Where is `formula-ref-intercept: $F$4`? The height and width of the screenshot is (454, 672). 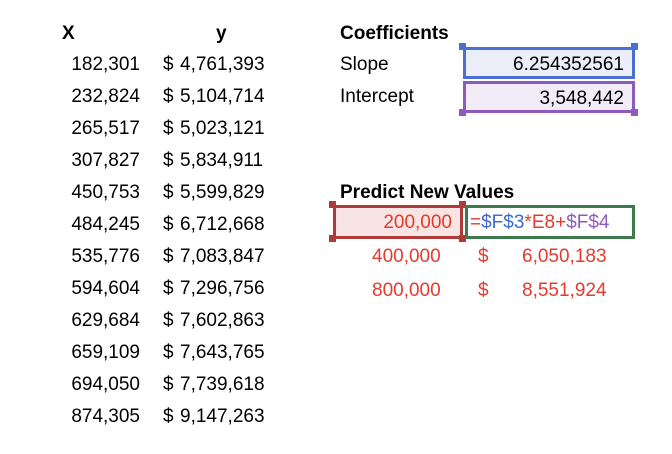
formula-ref-intercept: $F$4 is located at coordinates (588, 222).